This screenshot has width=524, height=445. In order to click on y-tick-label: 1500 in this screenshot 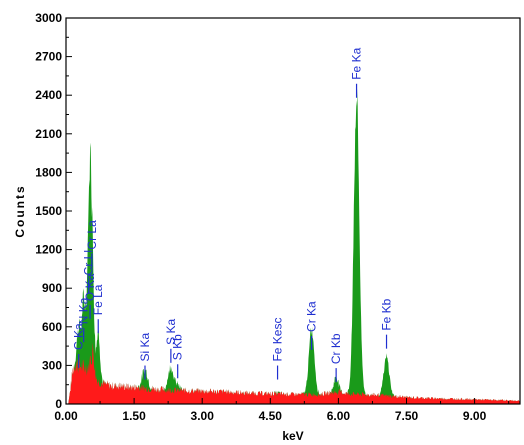, I will do `click(48, 211)`.